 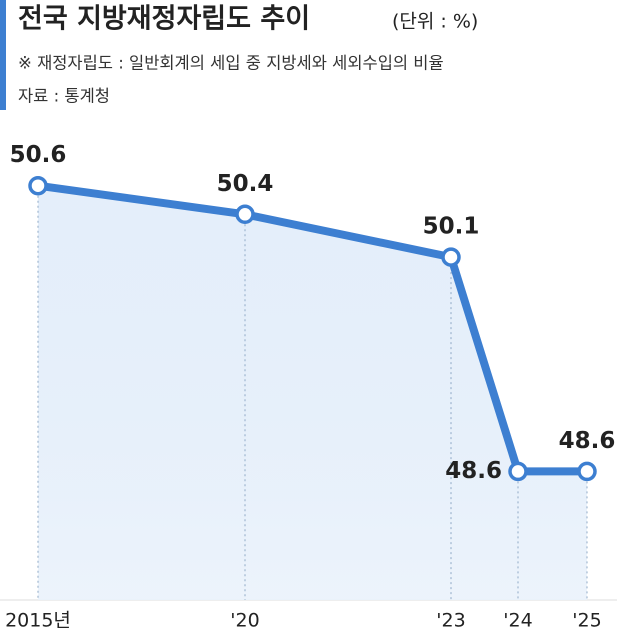 What do you see at coordinates (164, 19) in the screenshot?
I see `chart-title: 전국 지방재정자립도 추이` at bounding box center [164, 19].